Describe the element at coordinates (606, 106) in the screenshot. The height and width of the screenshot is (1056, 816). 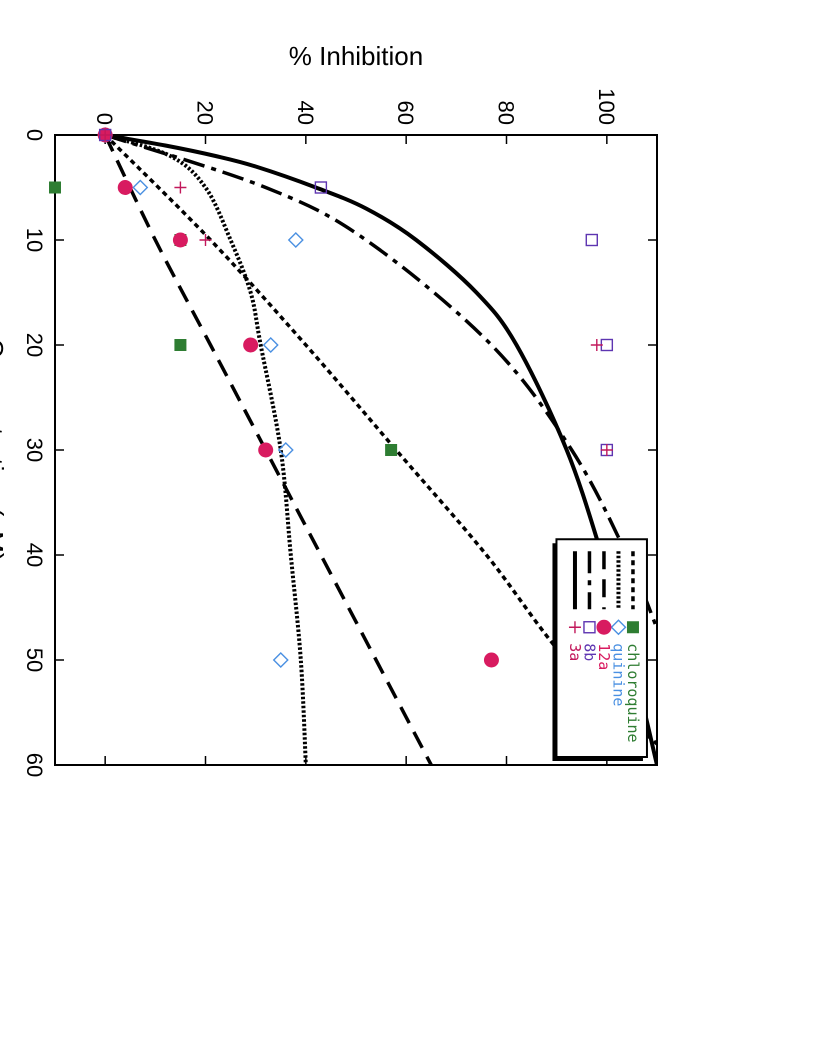
I see `y-tick-label: 100` at that location.